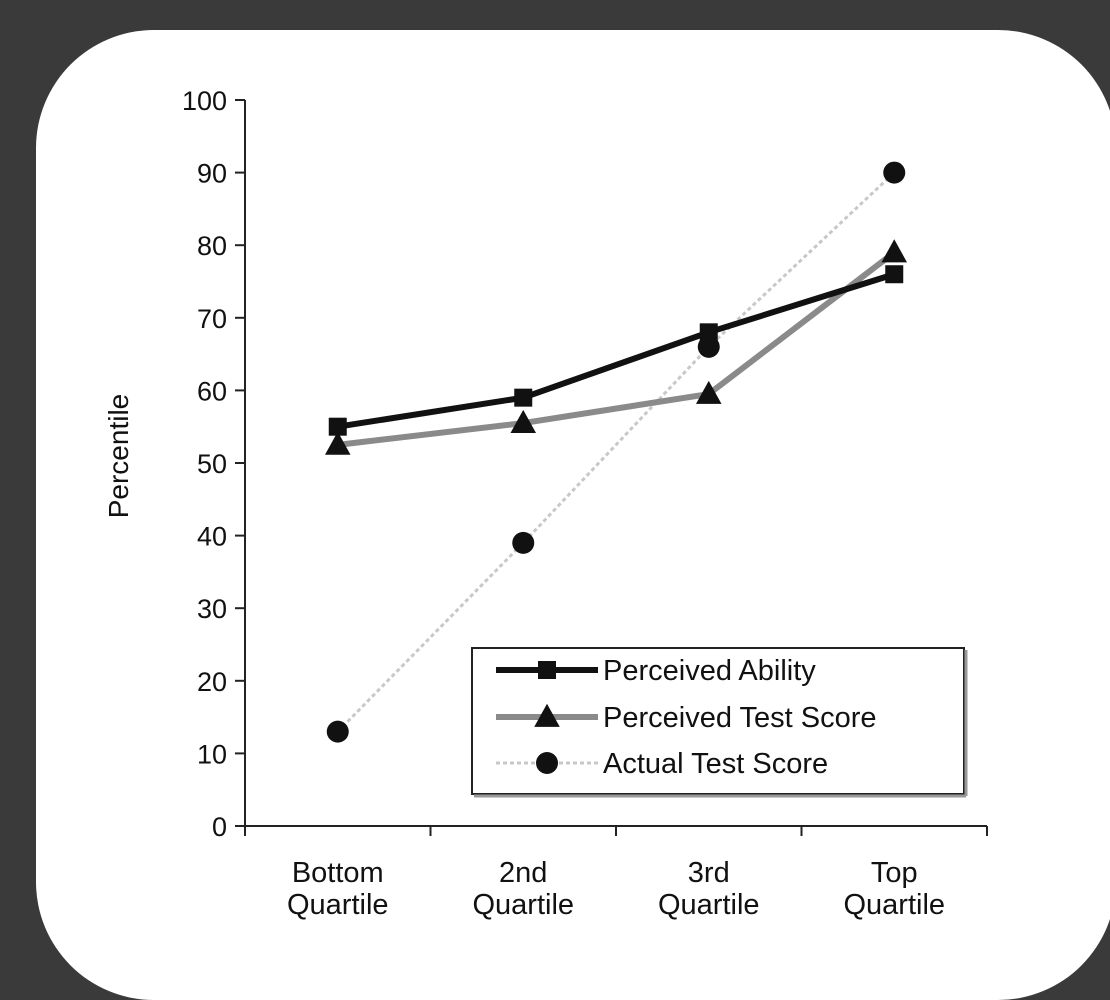 This screenshot has height=1000, width=1110. Describe the element at coordinates (894, 889) in the screenshot. I see `x-category-label: Top Quartile` at that location.